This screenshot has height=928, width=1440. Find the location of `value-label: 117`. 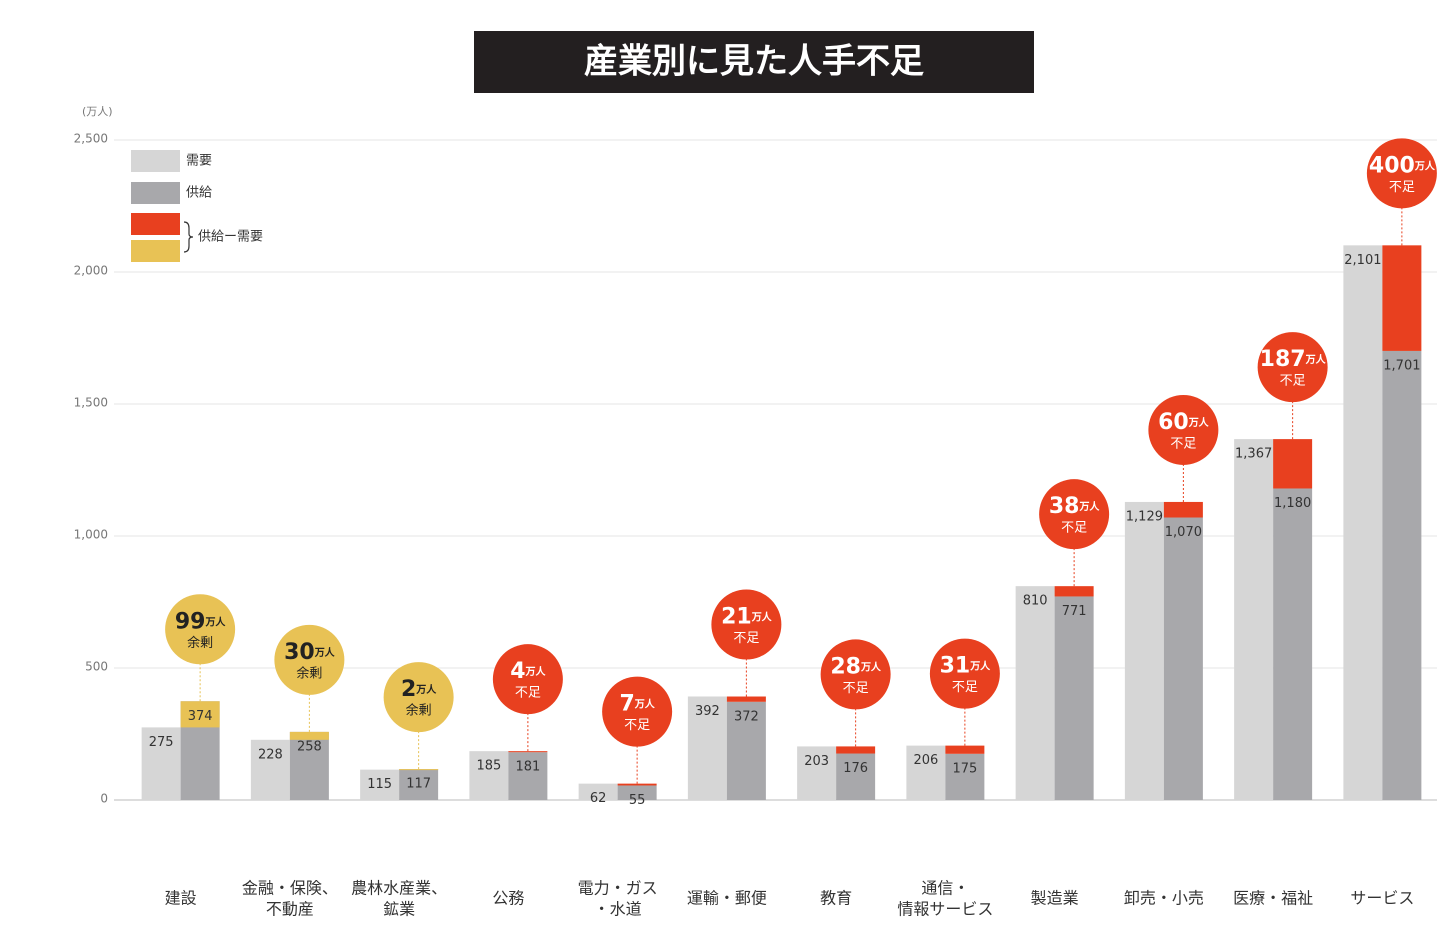

value-label: 117 is located at coordinates (418, 784).